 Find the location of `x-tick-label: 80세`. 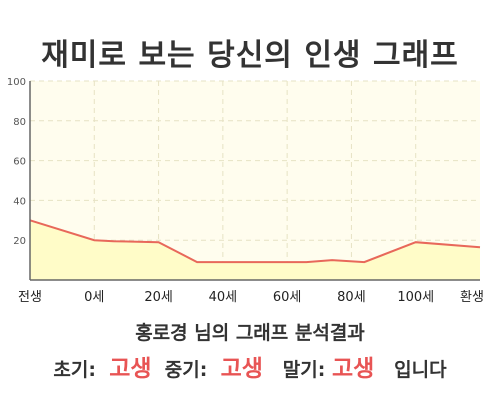

x-tick-label: 80세 is located at coordinates (351, 297).